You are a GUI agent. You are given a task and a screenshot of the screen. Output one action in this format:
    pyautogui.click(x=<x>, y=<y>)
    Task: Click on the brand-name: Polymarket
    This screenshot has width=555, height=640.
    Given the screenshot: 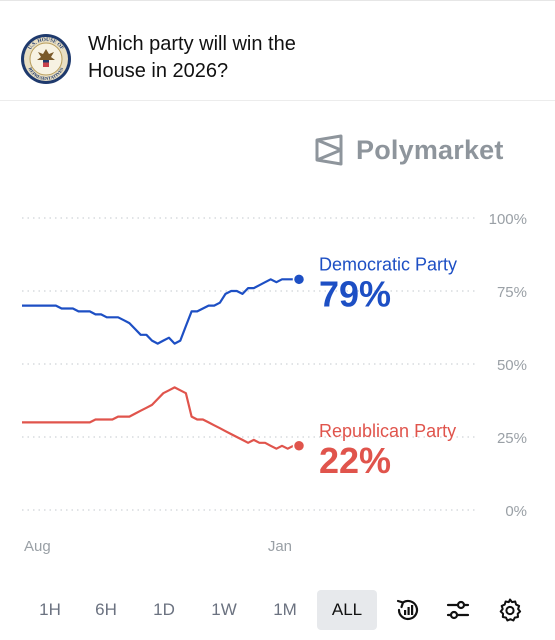 What is the action you would take?
    pyautogui.click(x=430, y=149)
    